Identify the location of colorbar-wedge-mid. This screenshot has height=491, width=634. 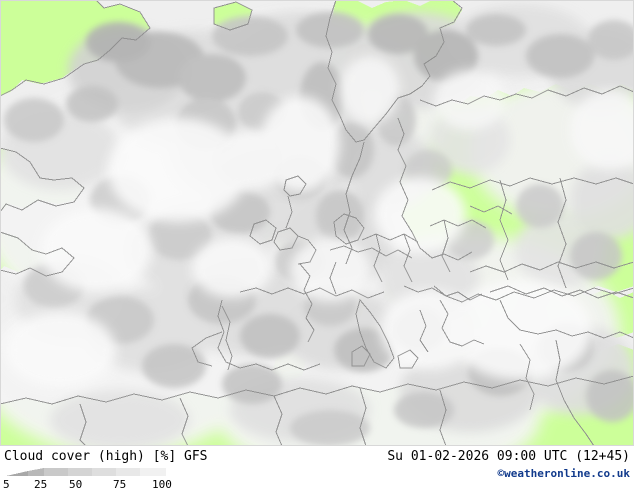
(36, 472).